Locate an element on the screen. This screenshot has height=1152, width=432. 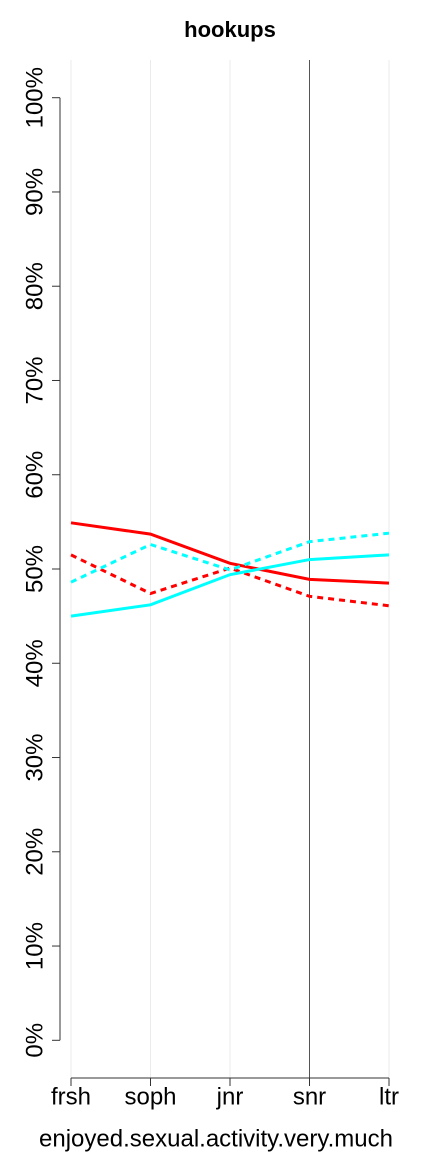
y-tick-label: 100% is located at coordinates (34, 97).